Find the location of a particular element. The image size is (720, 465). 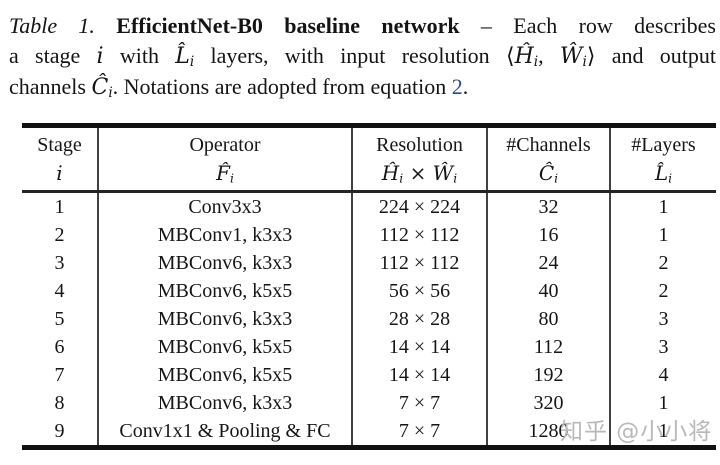

cell-r4-c5: 2 is located at coordinates (662, 291).